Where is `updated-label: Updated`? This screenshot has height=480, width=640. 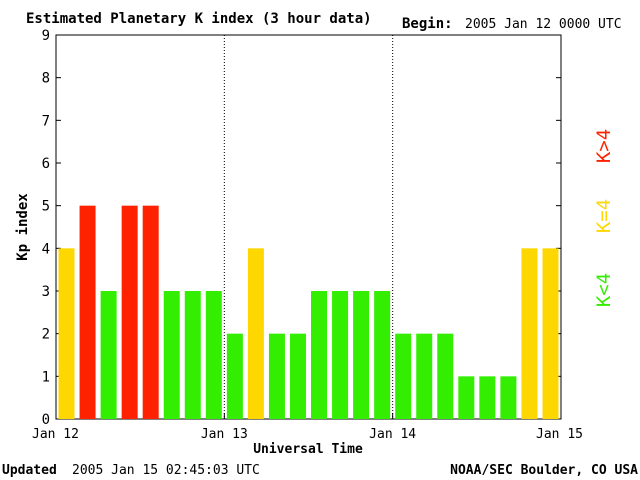 updated-label: Updated is located at coordinates (29, 470).